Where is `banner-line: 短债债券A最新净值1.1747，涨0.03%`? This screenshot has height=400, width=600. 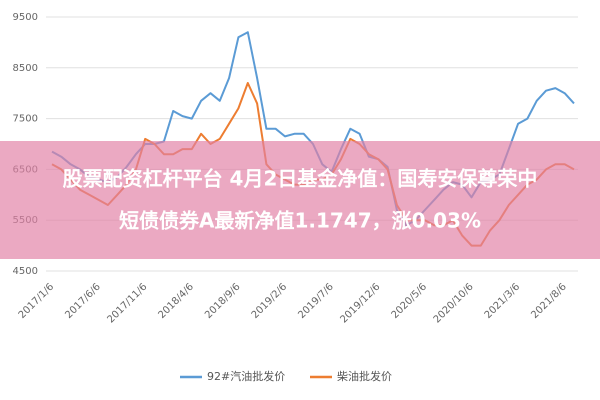
banner-line: 短债债券A最新净值1.1747，涨0.03% is located at coordinates (300, 221).